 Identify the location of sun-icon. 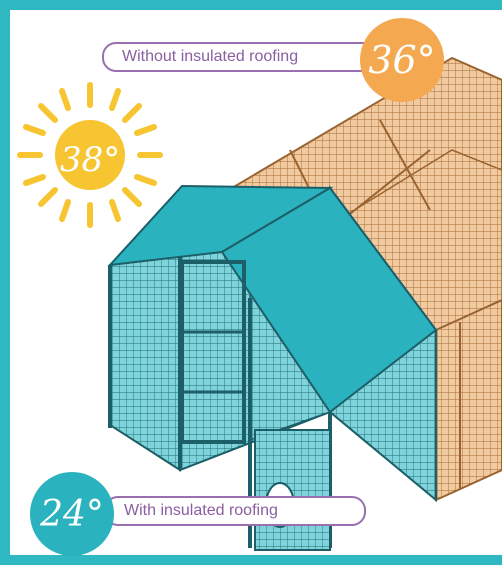
(90, 155).